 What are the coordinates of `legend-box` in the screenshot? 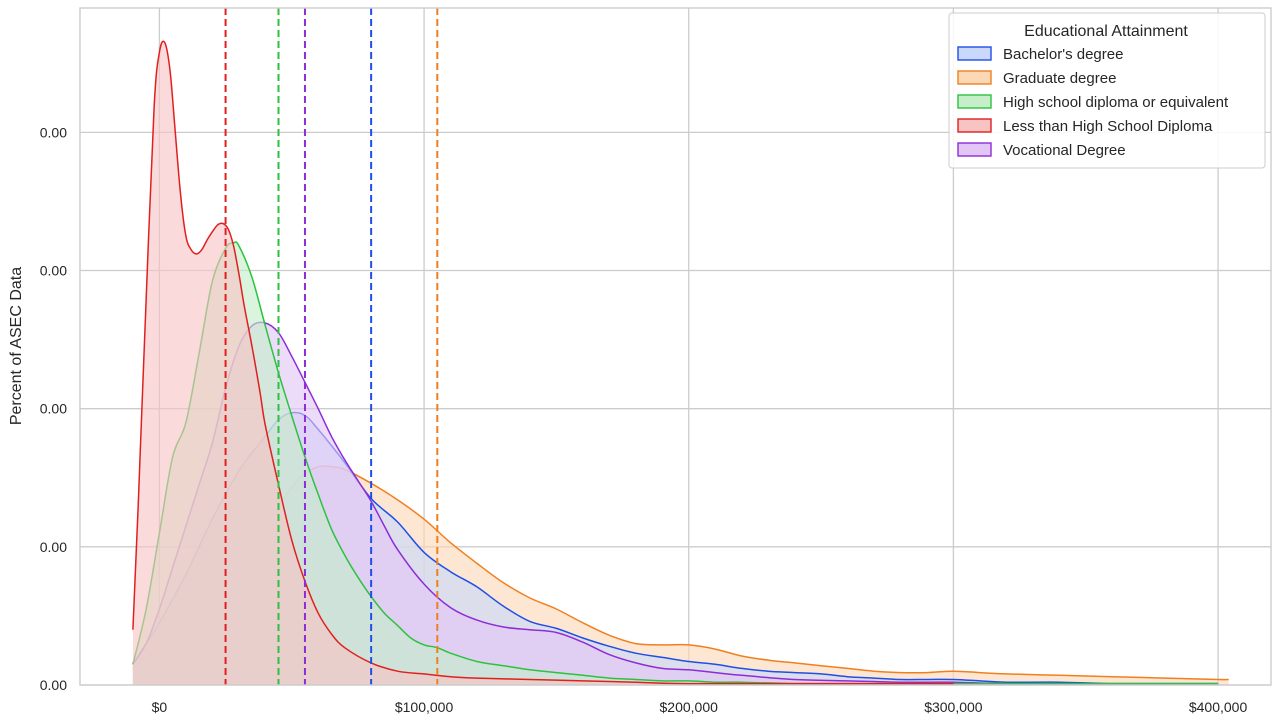 It's located at (1107, 90).